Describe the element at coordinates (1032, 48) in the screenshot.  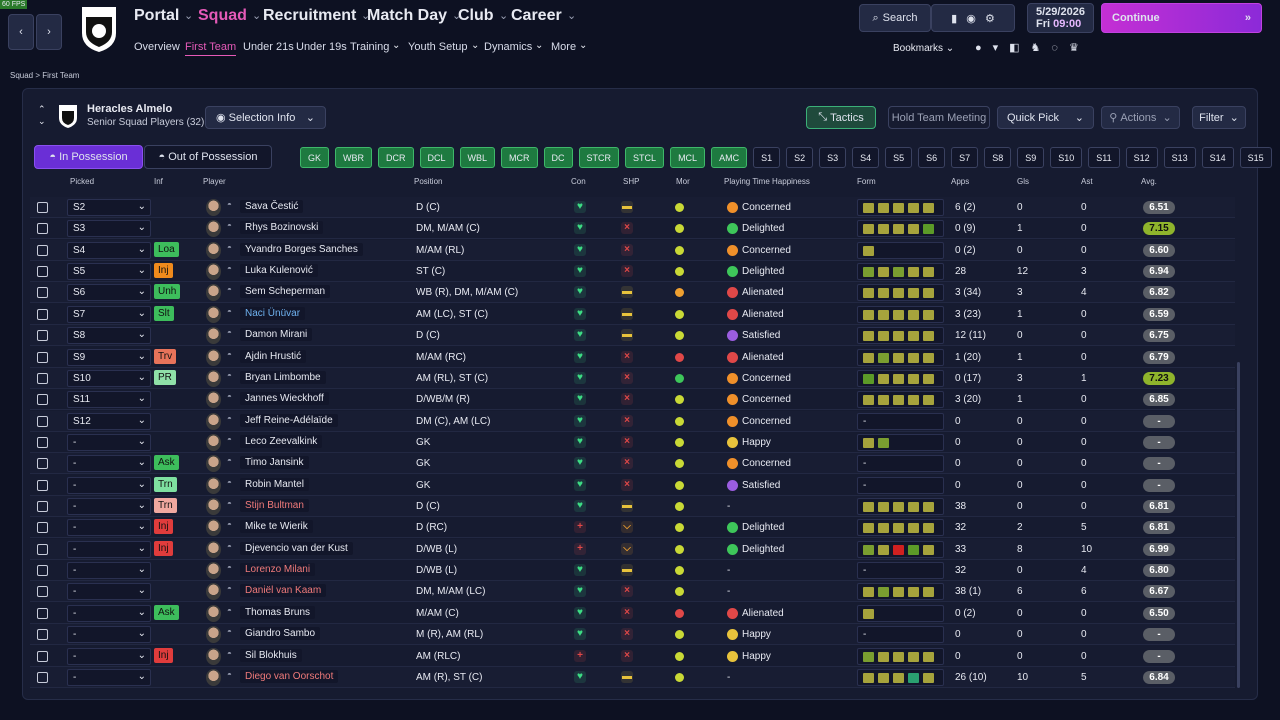
I see `quick-icons: ●▾◧♞◌♛` at that location.